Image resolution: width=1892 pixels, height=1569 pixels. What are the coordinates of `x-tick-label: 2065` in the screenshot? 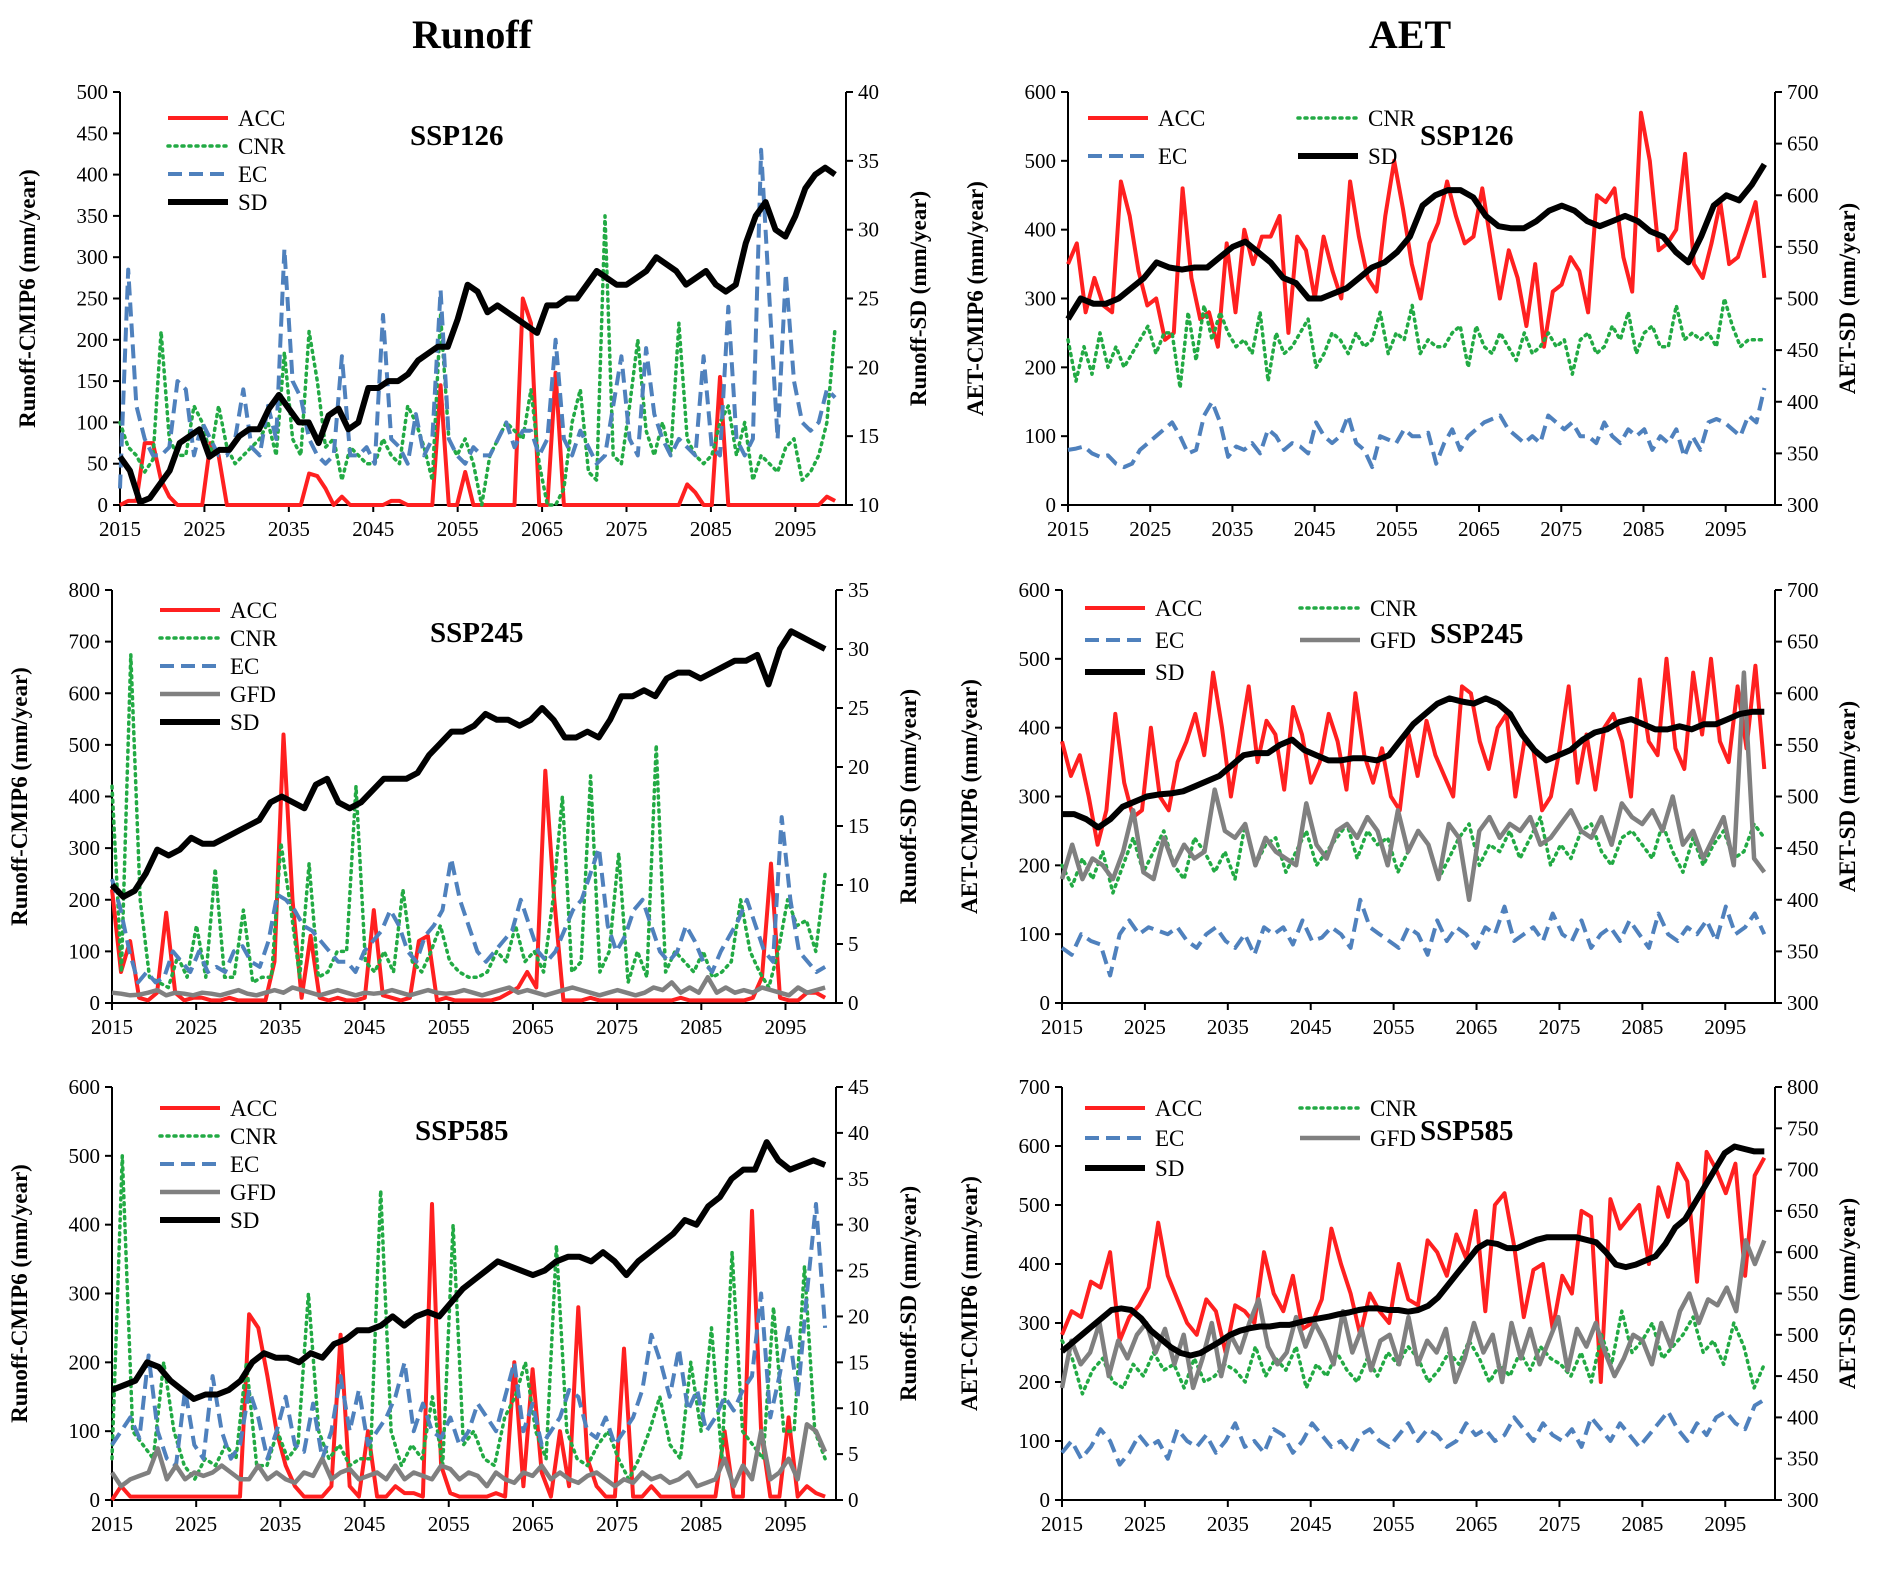 It's located at (1477, 1027).